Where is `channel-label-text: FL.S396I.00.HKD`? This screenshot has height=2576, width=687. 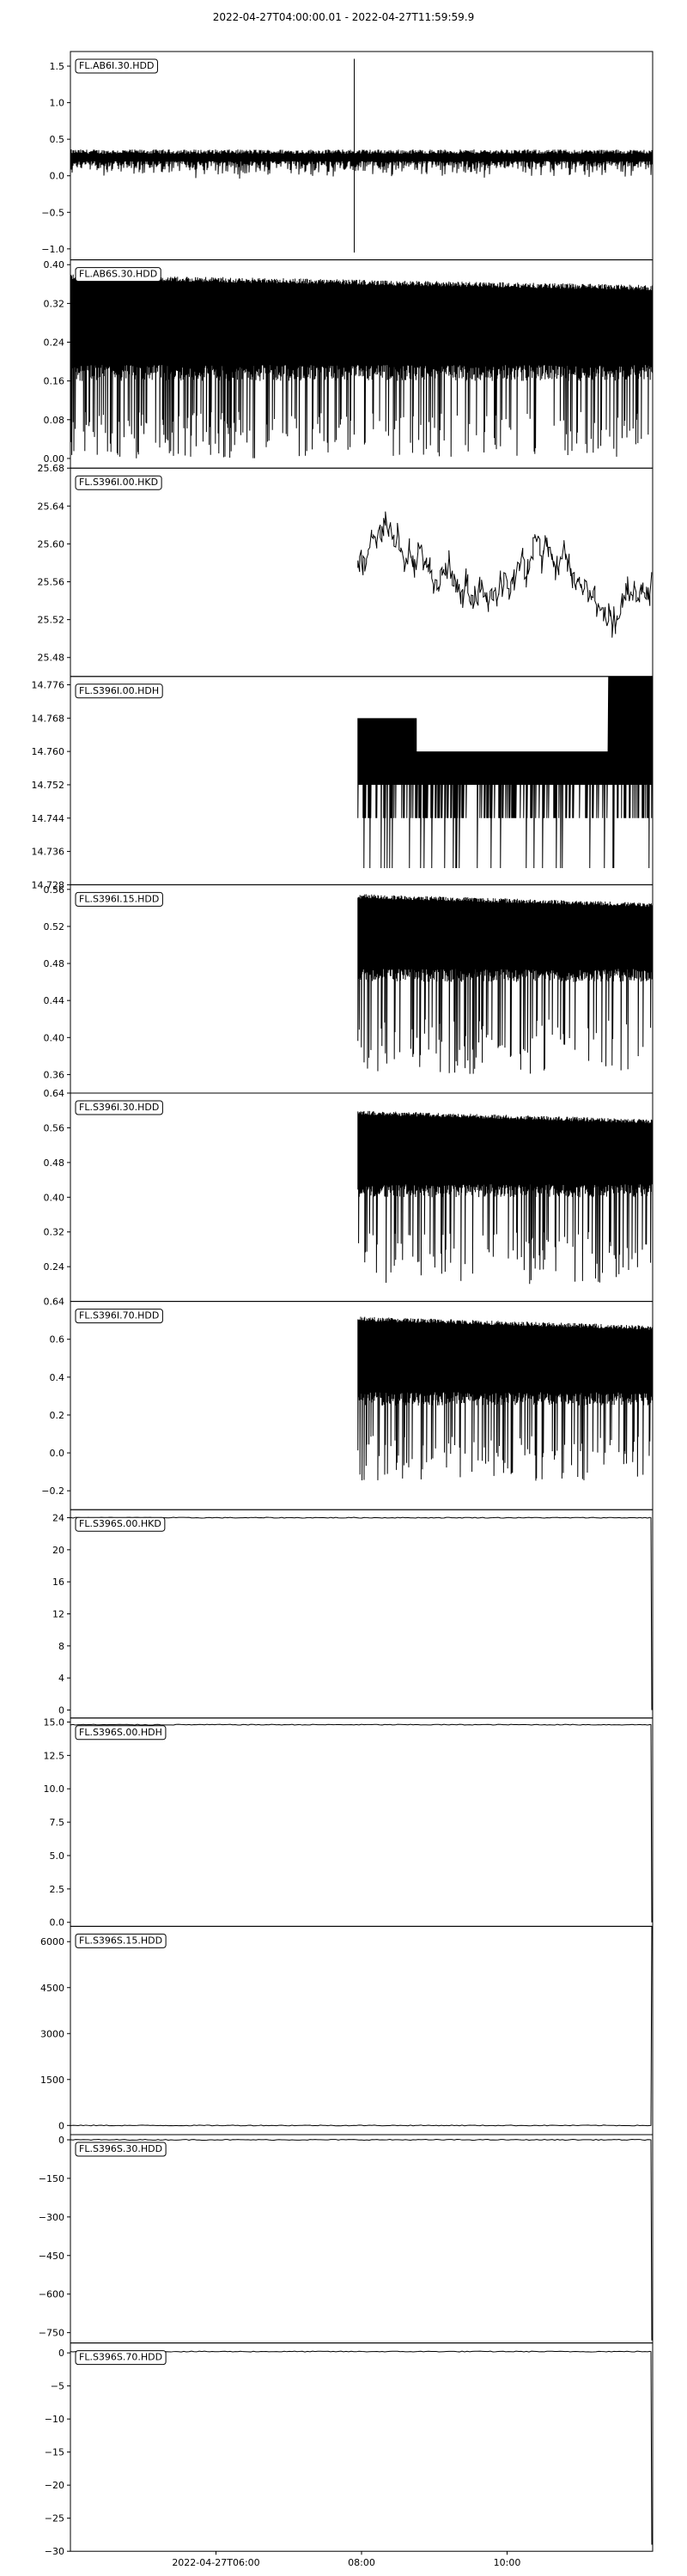
channel-label-text: FL.S396I.00.HKD is located at coordinates (118, 483).